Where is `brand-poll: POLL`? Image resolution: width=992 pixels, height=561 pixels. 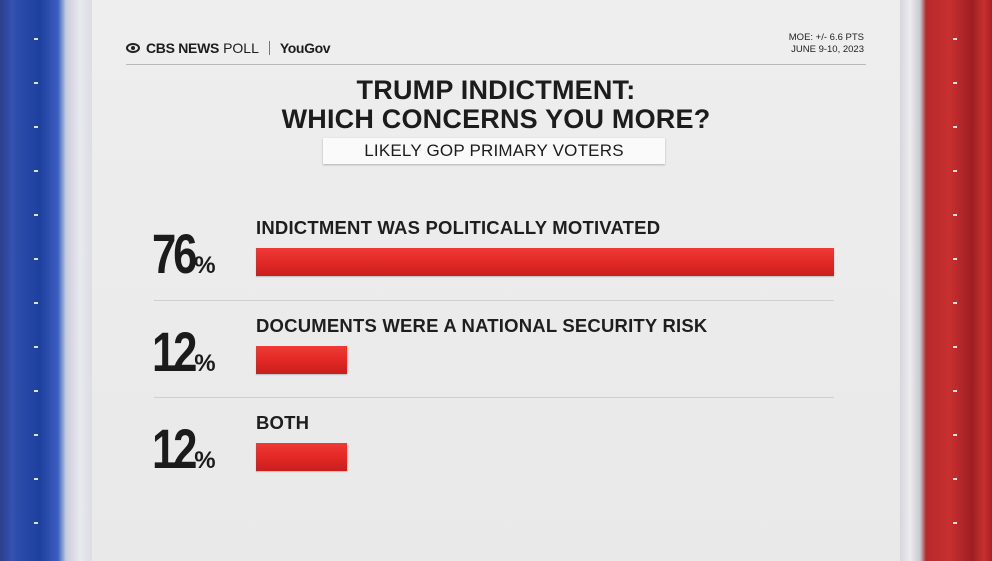
brand-poll: POLL is located at coordinates (241, 48).